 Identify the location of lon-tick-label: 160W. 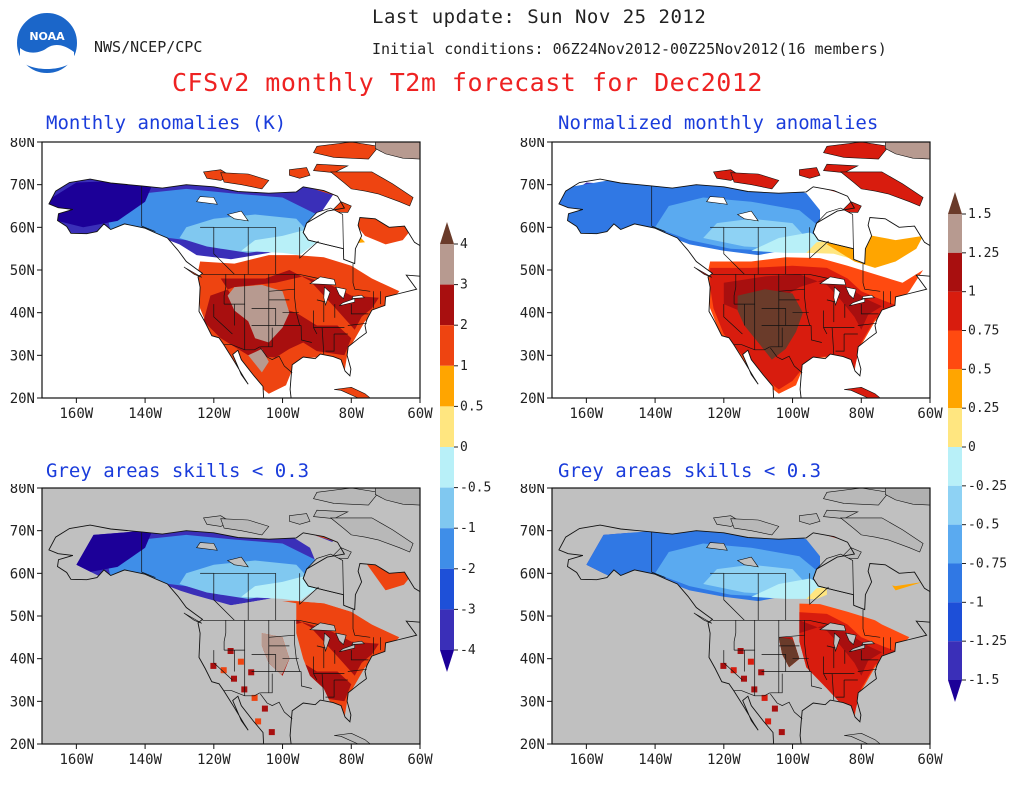
(77, 760).